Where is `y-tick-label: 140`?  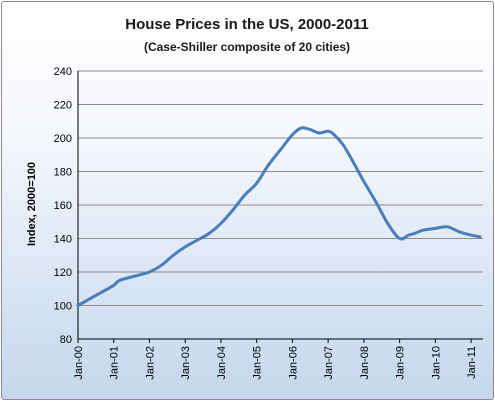 y-tick-label: 140 is located at coordinates (63, 240).